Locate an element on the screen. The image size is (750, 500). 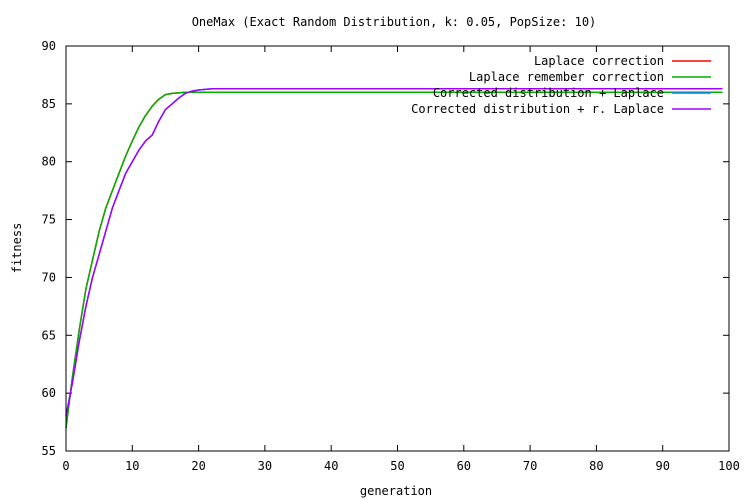
x-tick-label: 20 is located at coordinates (198, 466).